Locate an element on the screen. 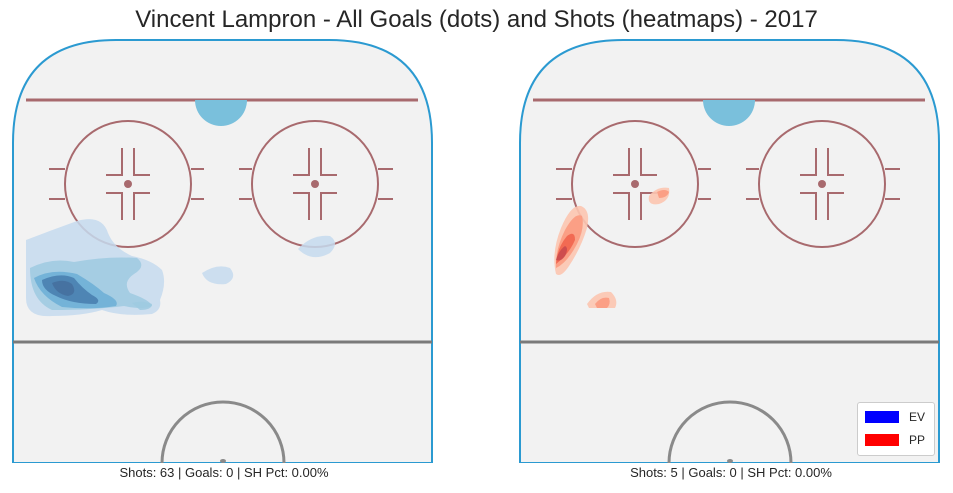  panel-caption-left: Shots: 63 | Goals: 0 | SH Pct: 0.00% is located at coordinates (224, 472).